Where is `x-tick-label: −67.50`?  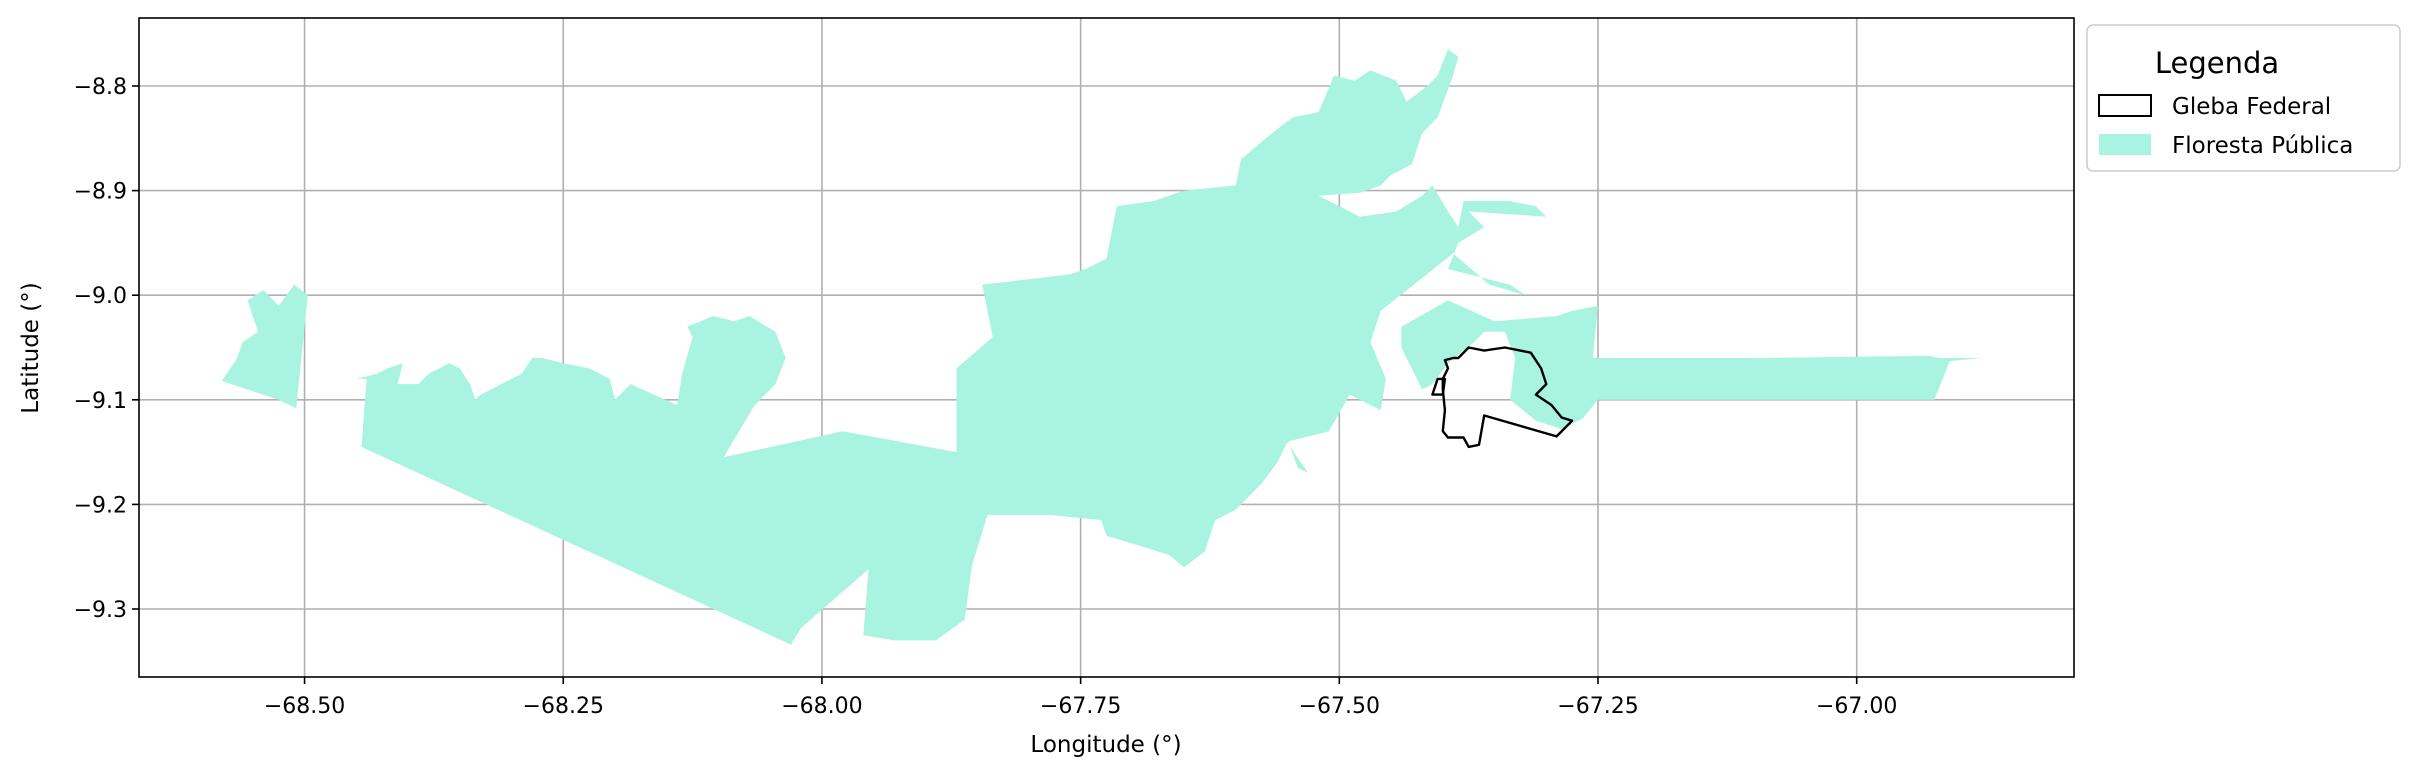 x-tick-label: −67.50 is located at coordinates (1339, 706).